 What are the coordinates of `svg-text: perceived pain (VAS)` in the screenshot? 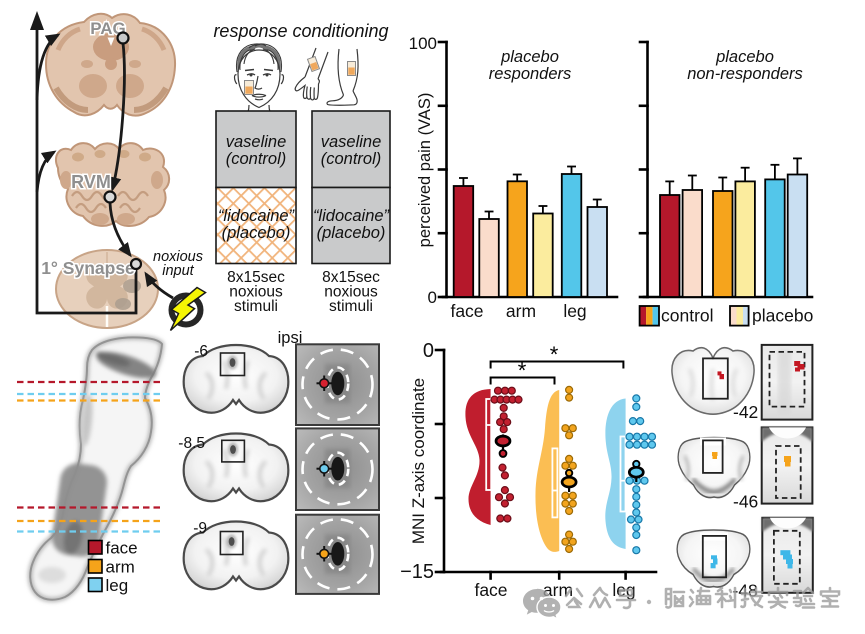 It's located at (425, 170).